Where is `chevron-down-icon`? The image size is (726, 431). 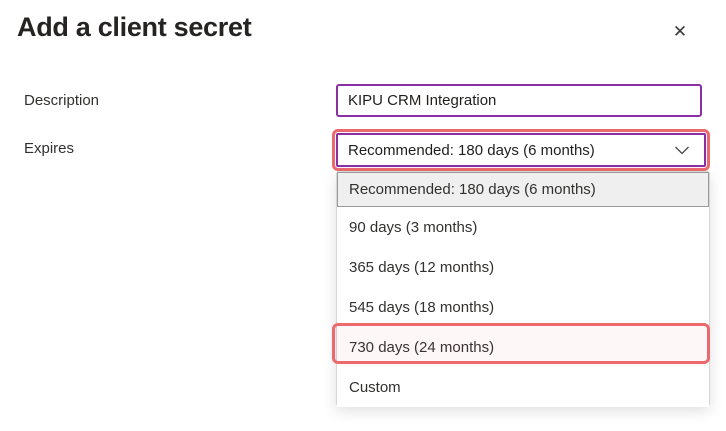
chevron-down-icon is located at coordinates (682, 150).